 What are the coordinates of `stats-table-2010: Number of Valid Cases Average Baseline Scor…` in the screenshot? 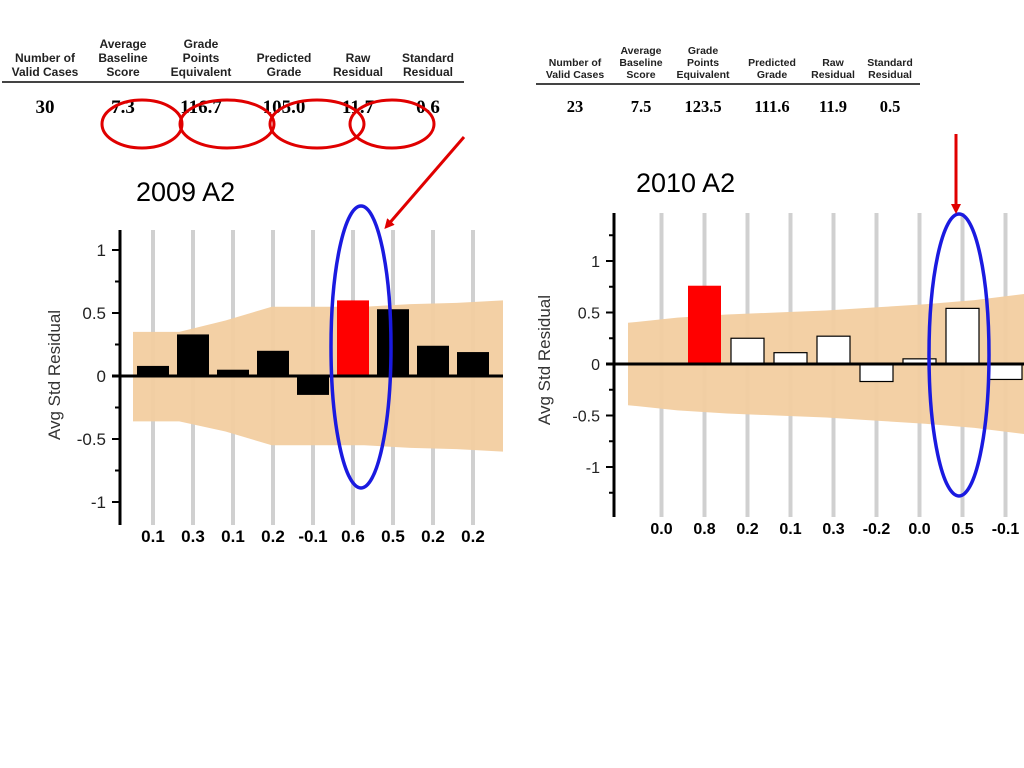 It's located at (728, 87).